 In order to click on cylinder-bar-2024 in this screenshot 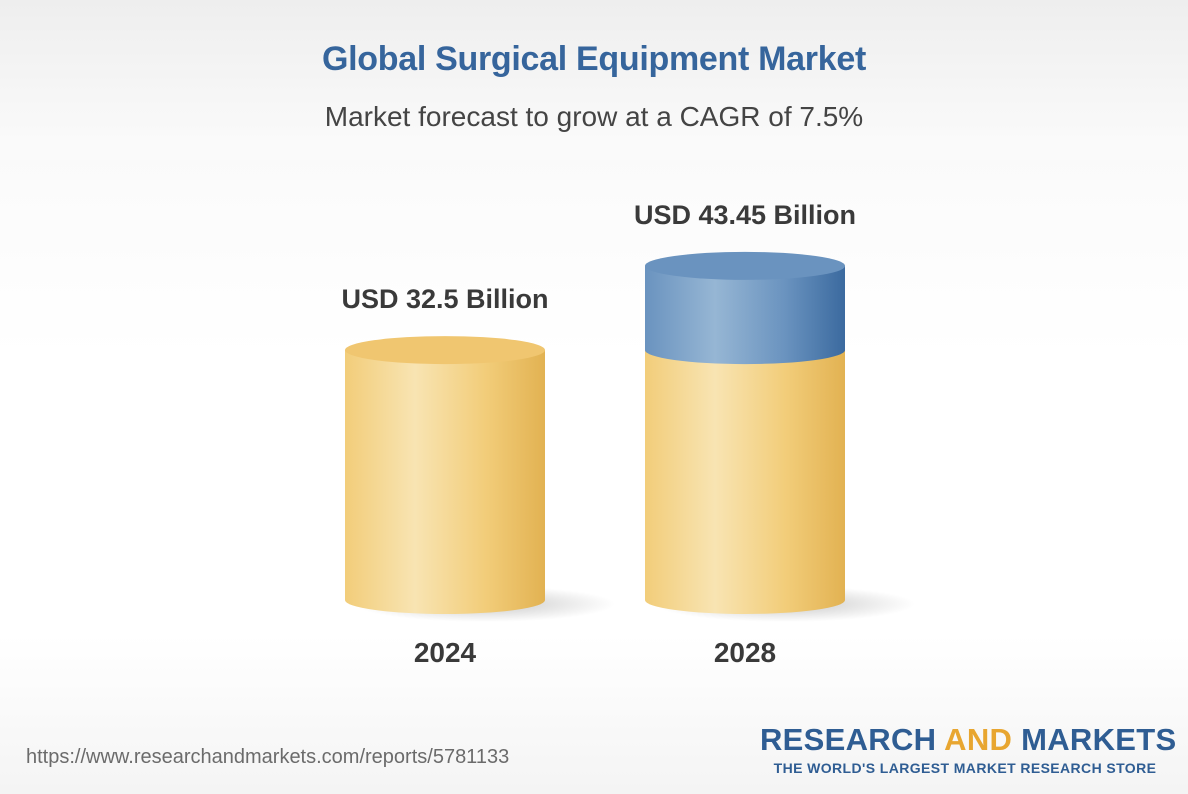, I will do `click(480, 479)`.